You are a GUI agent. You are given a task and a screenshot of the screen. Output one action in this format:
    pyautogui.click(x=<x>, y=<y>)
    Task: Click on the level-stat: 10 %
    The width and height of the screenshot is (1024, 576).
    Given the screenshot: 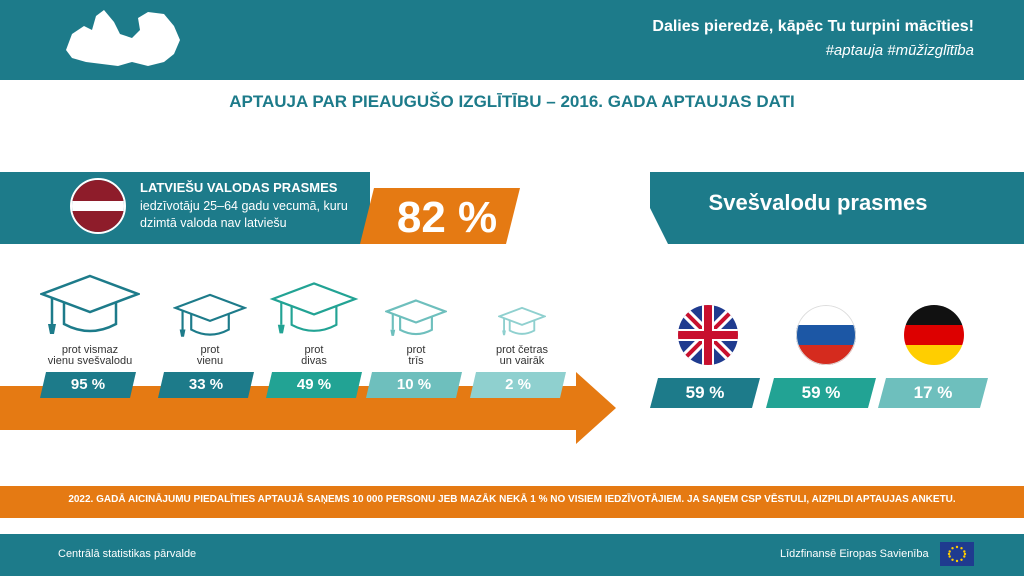 What is the action you would take?
    pyautogui.click(x=414, y=385)
    